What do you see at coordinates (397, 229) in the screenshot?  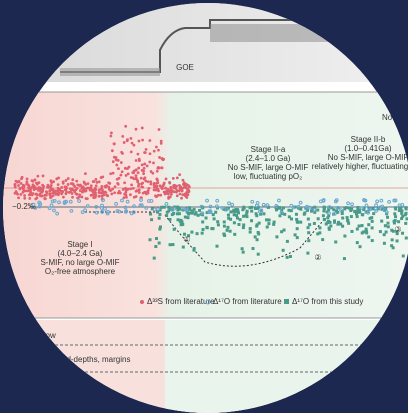 I see `marker: ③` at bounding box center [397, 229].